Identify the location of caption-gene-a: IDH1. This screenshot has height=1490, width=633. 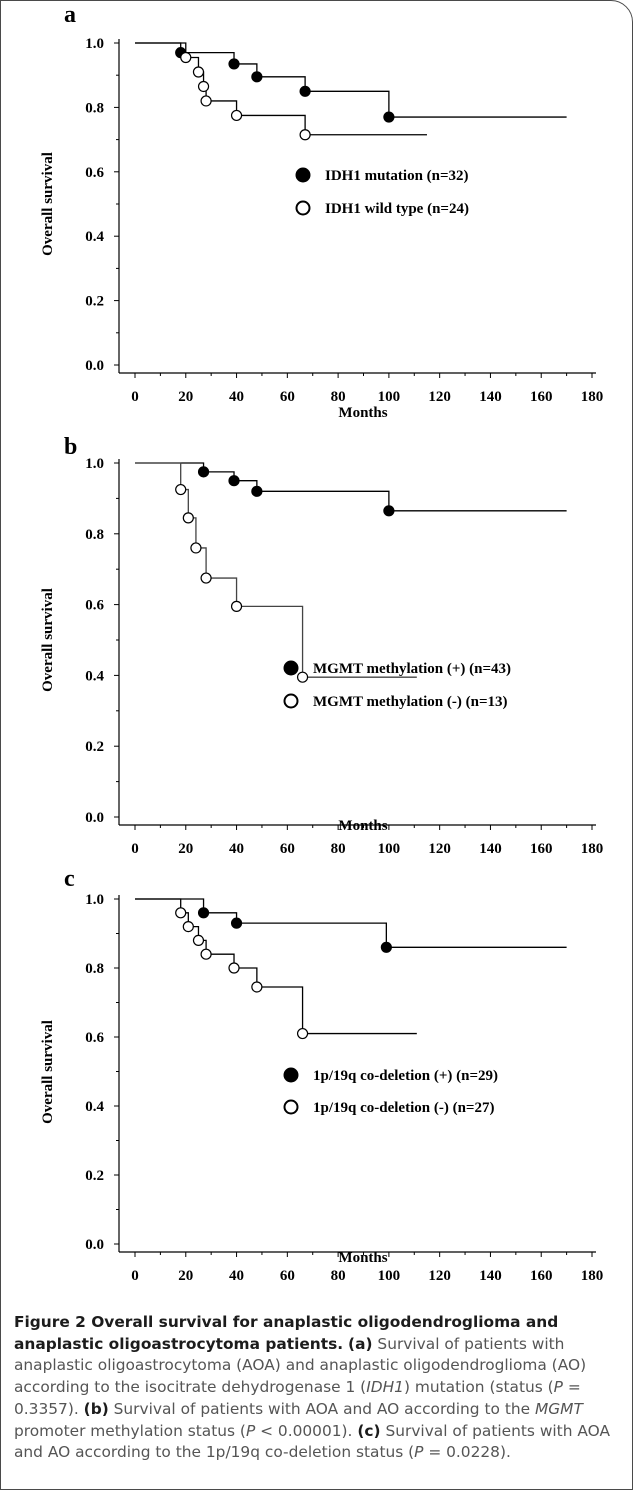
(385, 1387).